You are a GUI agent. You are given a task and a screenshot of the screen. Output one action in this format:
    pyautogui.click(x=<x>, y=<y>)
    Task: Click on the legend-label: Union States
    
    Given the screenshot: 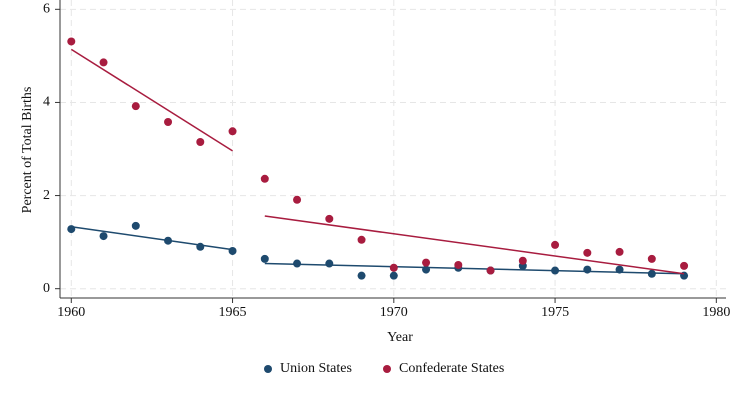 What is the action you would take?
    pyautogui.click(x=316, y=368)
    